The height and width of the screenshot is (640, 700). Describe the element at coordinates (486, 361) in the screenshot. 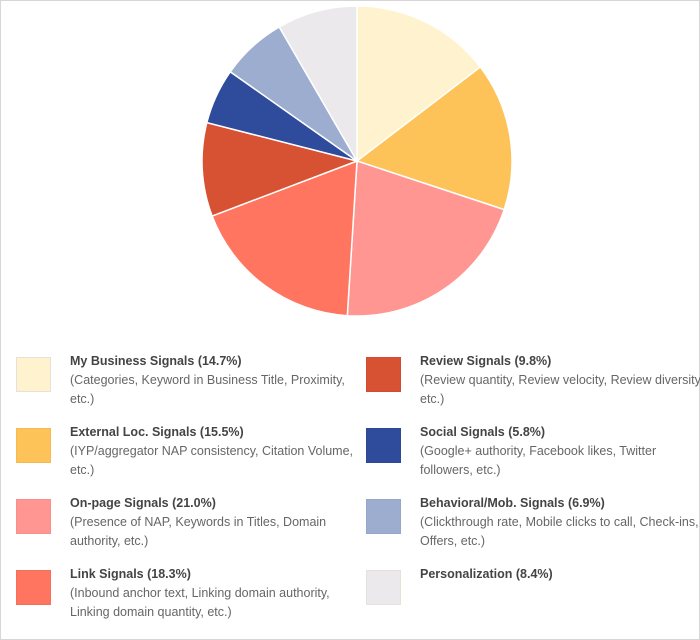

I see `legend-title: Review Signals (9.8%)` at that location.